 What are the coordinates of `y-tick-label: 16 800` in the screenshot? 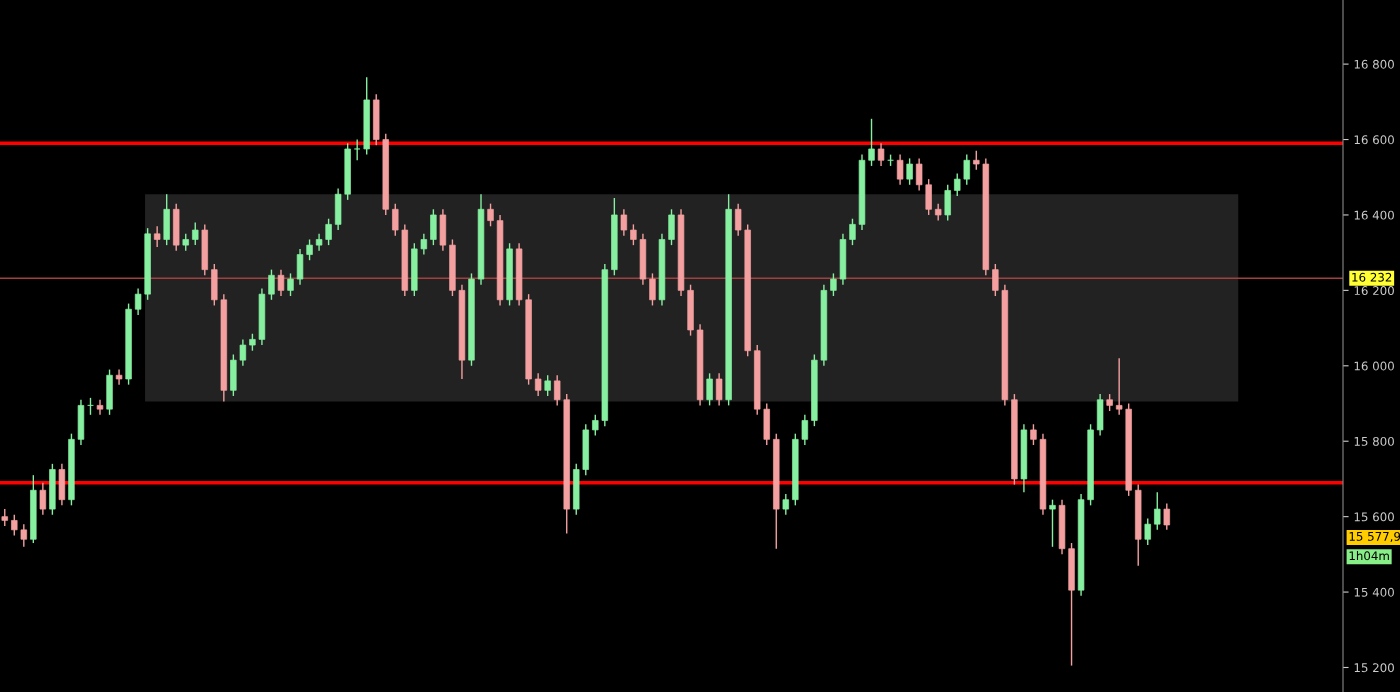 It's located at (1374, 64).